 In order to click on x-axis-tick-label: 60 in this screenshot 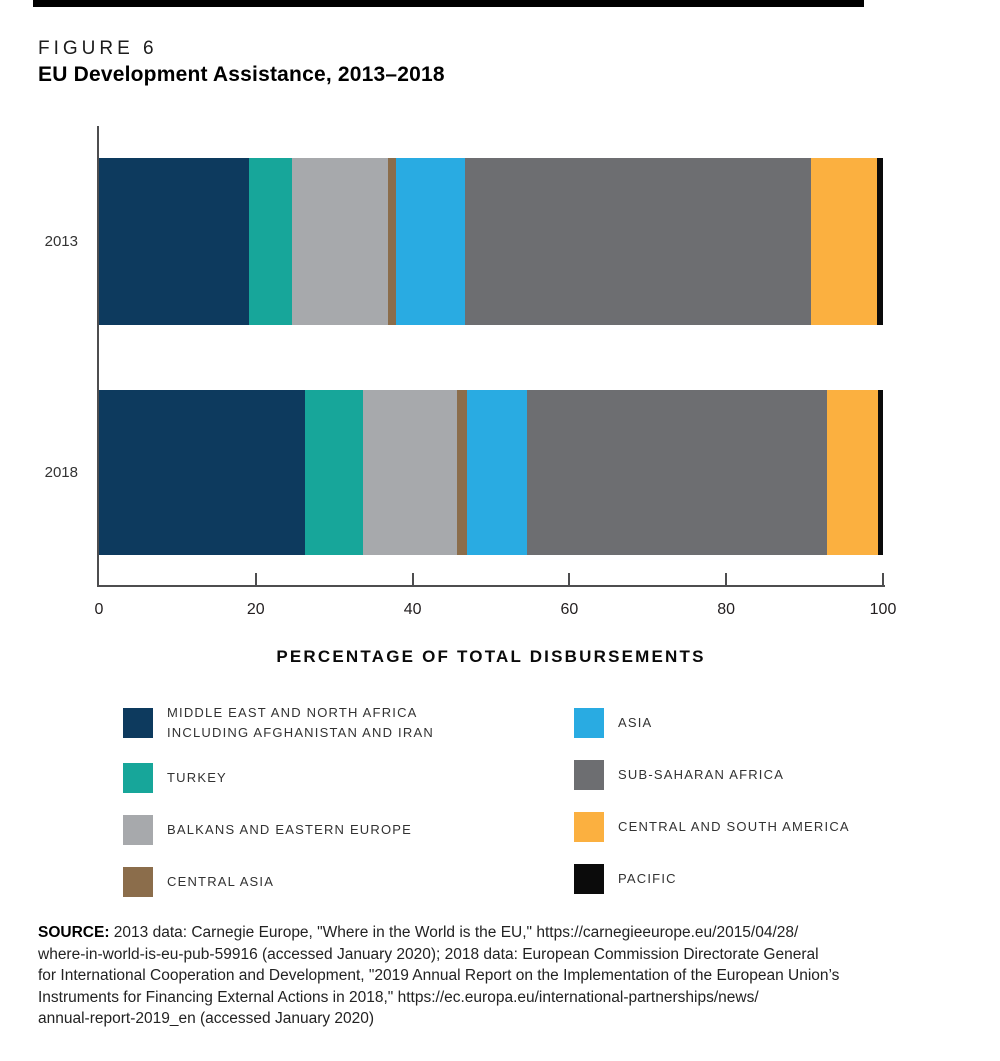, I will do `click(569, 609)`.